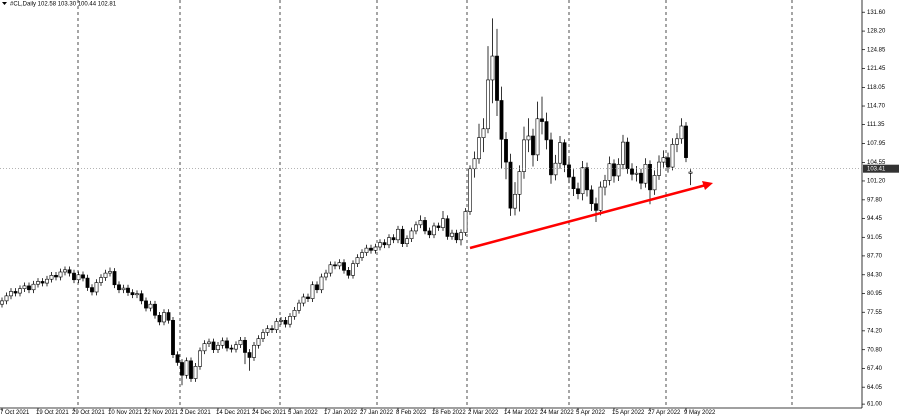 This screenshot has height=417, width=900. I want to click on last-price-label: 103.41, so click(876, 169).